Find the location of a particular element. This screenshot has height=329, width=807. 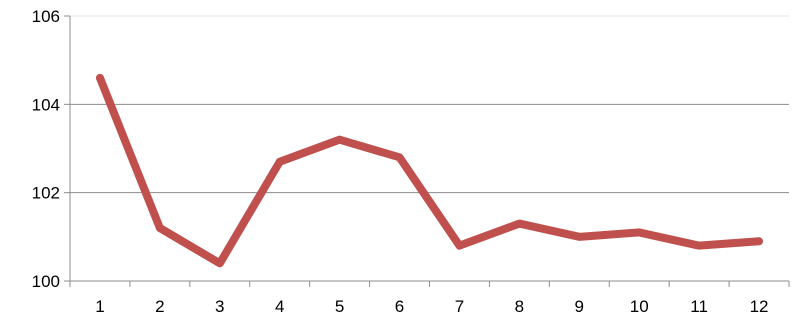

x-tick-label: 7 is located at coordinates (459, 306).